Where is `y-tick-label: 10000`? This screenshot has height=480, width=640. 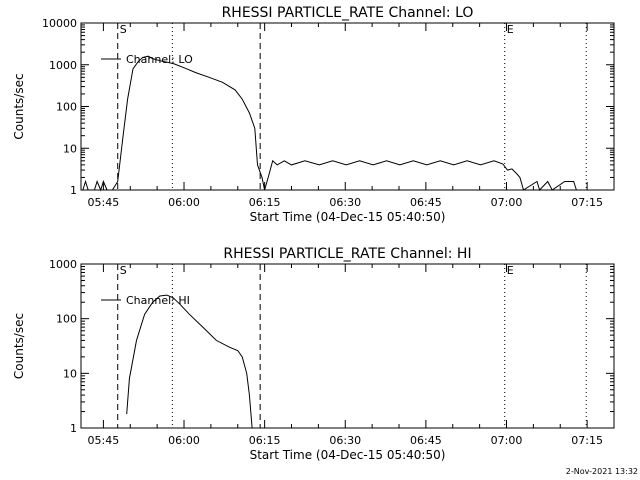 y-tick-label: 10000 is located at coordinates (59, 23).